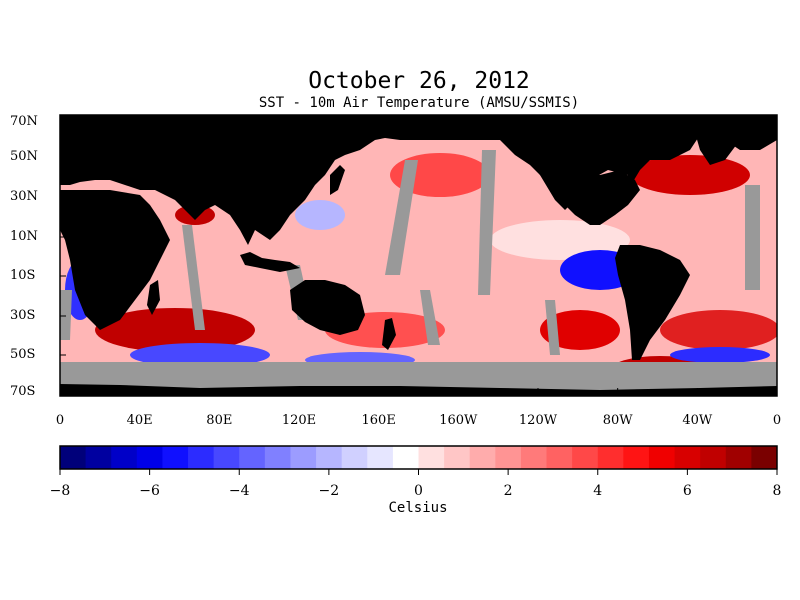 The height and width of the screenshot is (600, 800). I want to click on latitude-ticks, so click(63, 257).